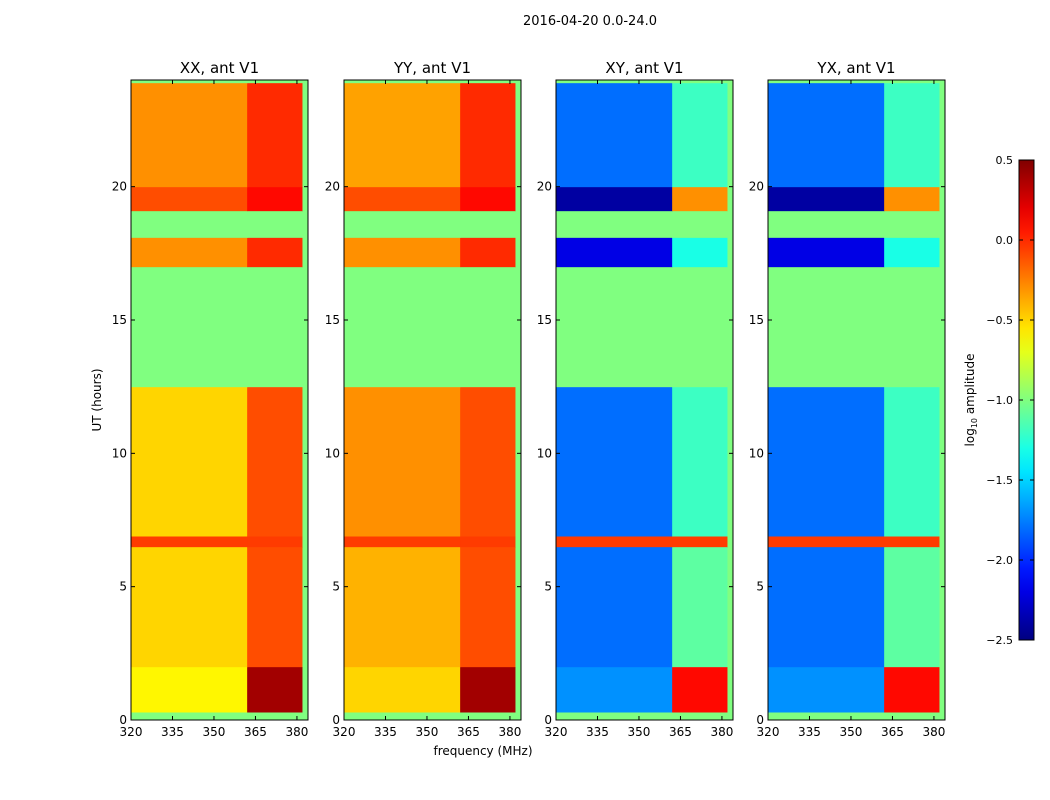 The image size is (1050, 800). I want to click on colorbar-tick-label: −0.5, so click(999, 320).